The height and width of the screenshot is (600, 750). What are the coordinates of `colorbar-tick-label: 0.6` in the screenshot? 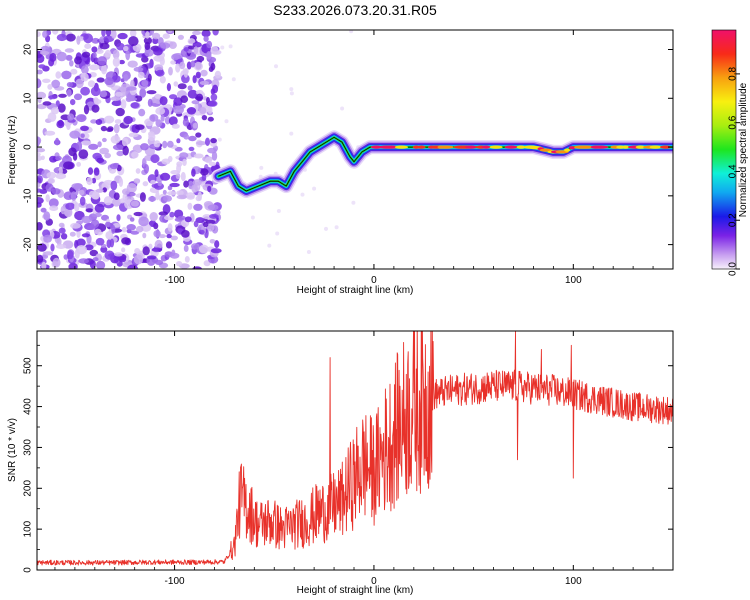 It's located at (733, 122).